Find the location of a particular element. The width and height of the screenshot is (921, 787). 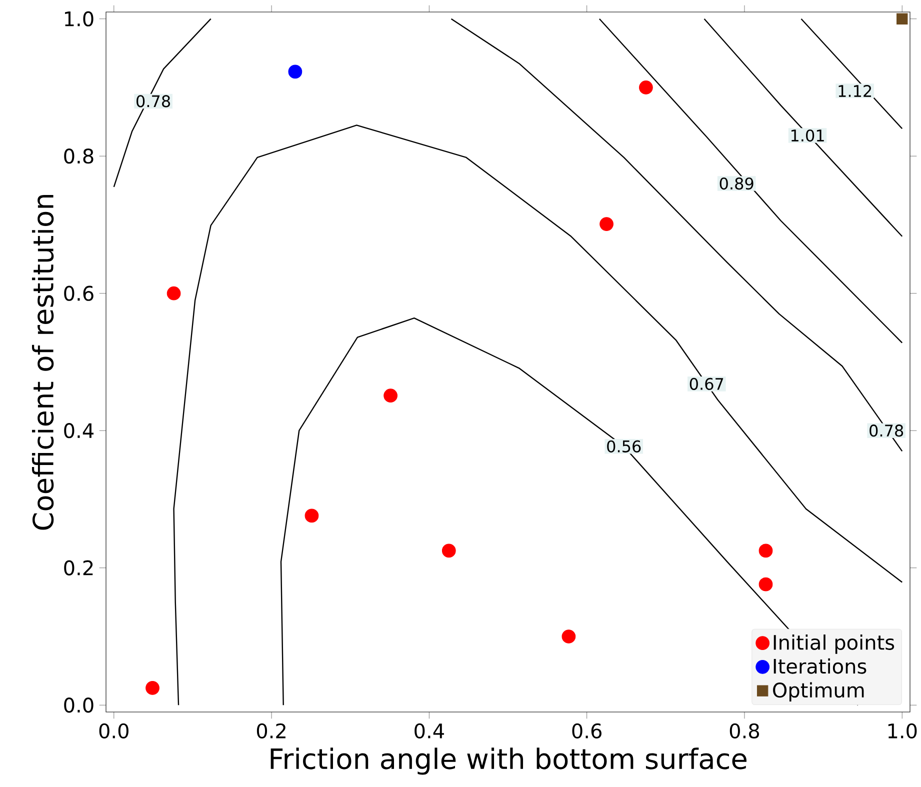

annotation: 0.67 is located at coordinates (707, 384).